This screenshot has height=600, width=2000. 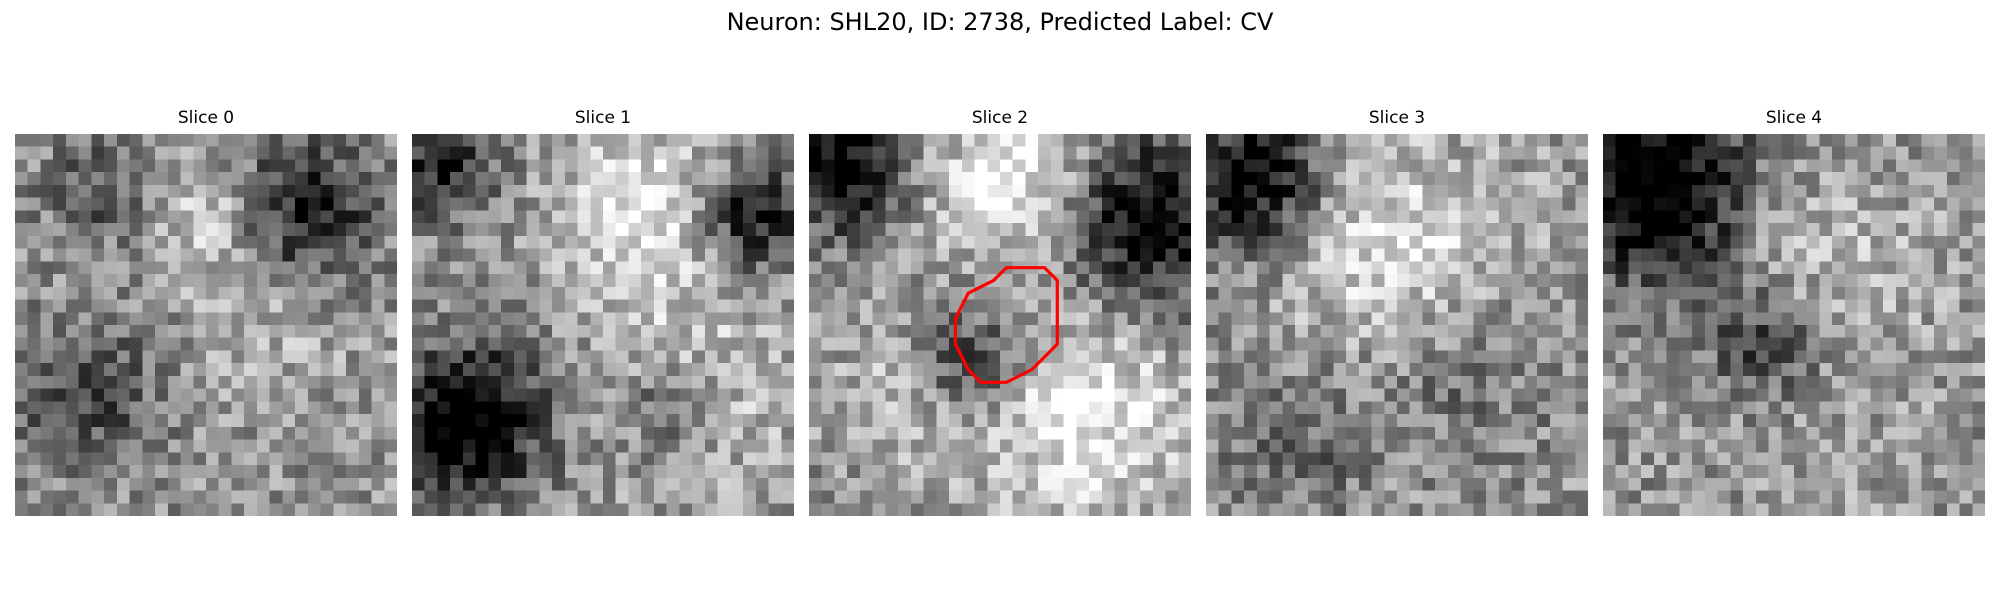 I want to click on slice-panel-4: Slice 4, so click(x=1794, y=312).